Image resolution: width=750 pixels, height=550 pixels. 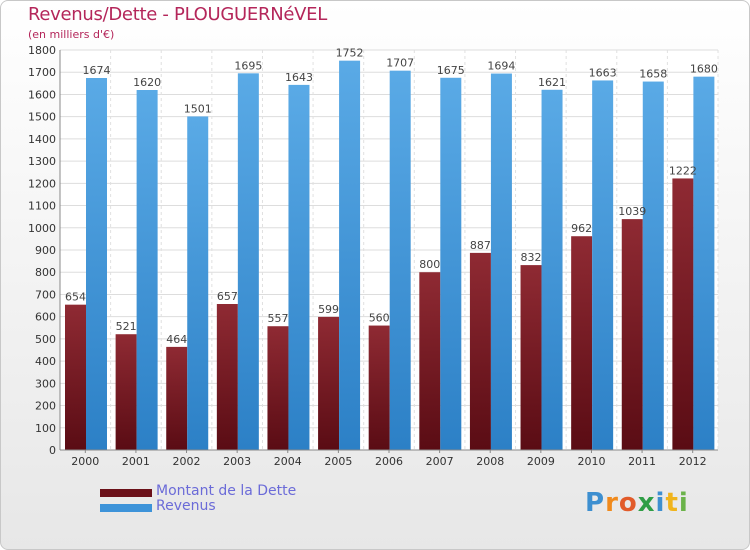 What do you see at coordinates (186, 506) in the screenshot?
I see `legend-label-revenus: Revenus` at bounding box center [186, 506].